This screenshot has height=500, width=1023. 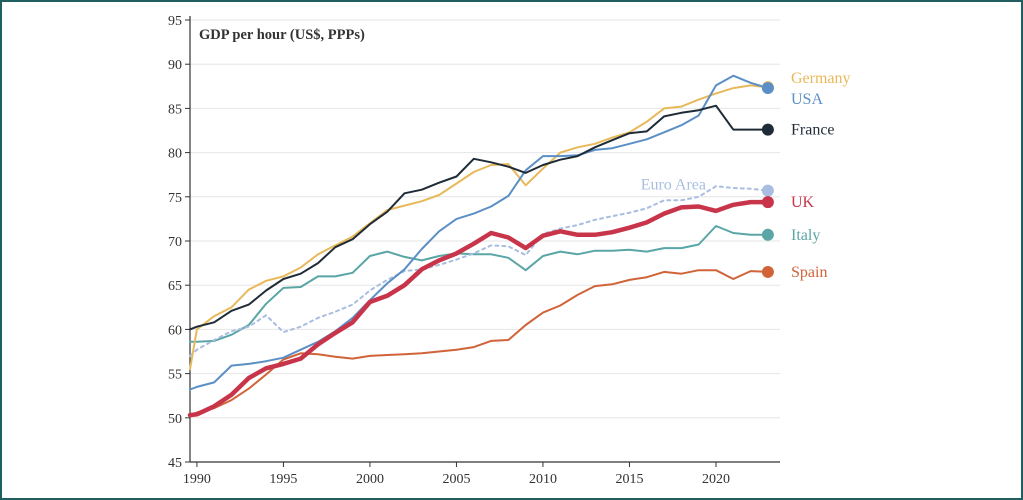 What do you see at coordinates (479, 284) in the screenshot?
I see `series-line-italy` at bounding box center [479, 284].